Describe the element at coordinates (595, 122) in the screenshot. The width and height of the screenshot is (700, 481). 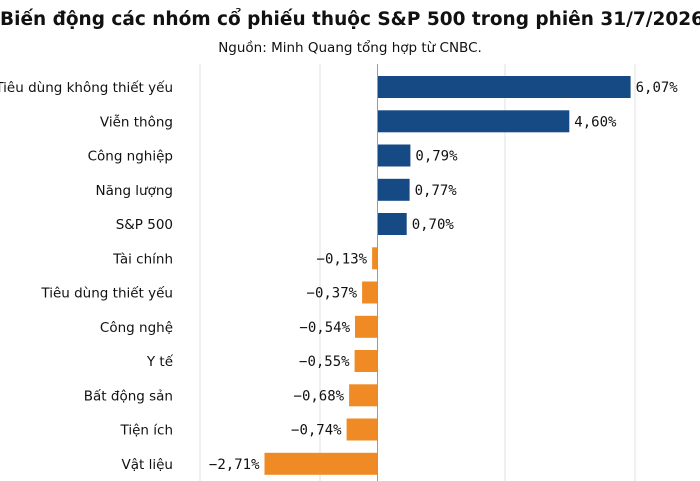
I see `value-label-1: 4,60%` at that location.